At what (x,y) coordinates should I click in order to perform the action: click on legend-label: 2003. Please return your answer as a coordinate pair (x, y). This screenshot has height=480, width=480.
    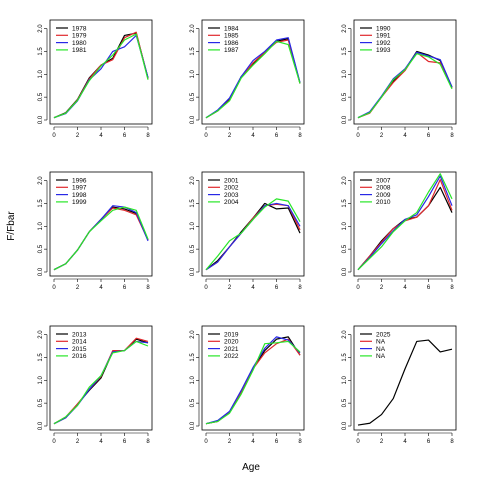
    Looking at the image, I should click on (231, 195).